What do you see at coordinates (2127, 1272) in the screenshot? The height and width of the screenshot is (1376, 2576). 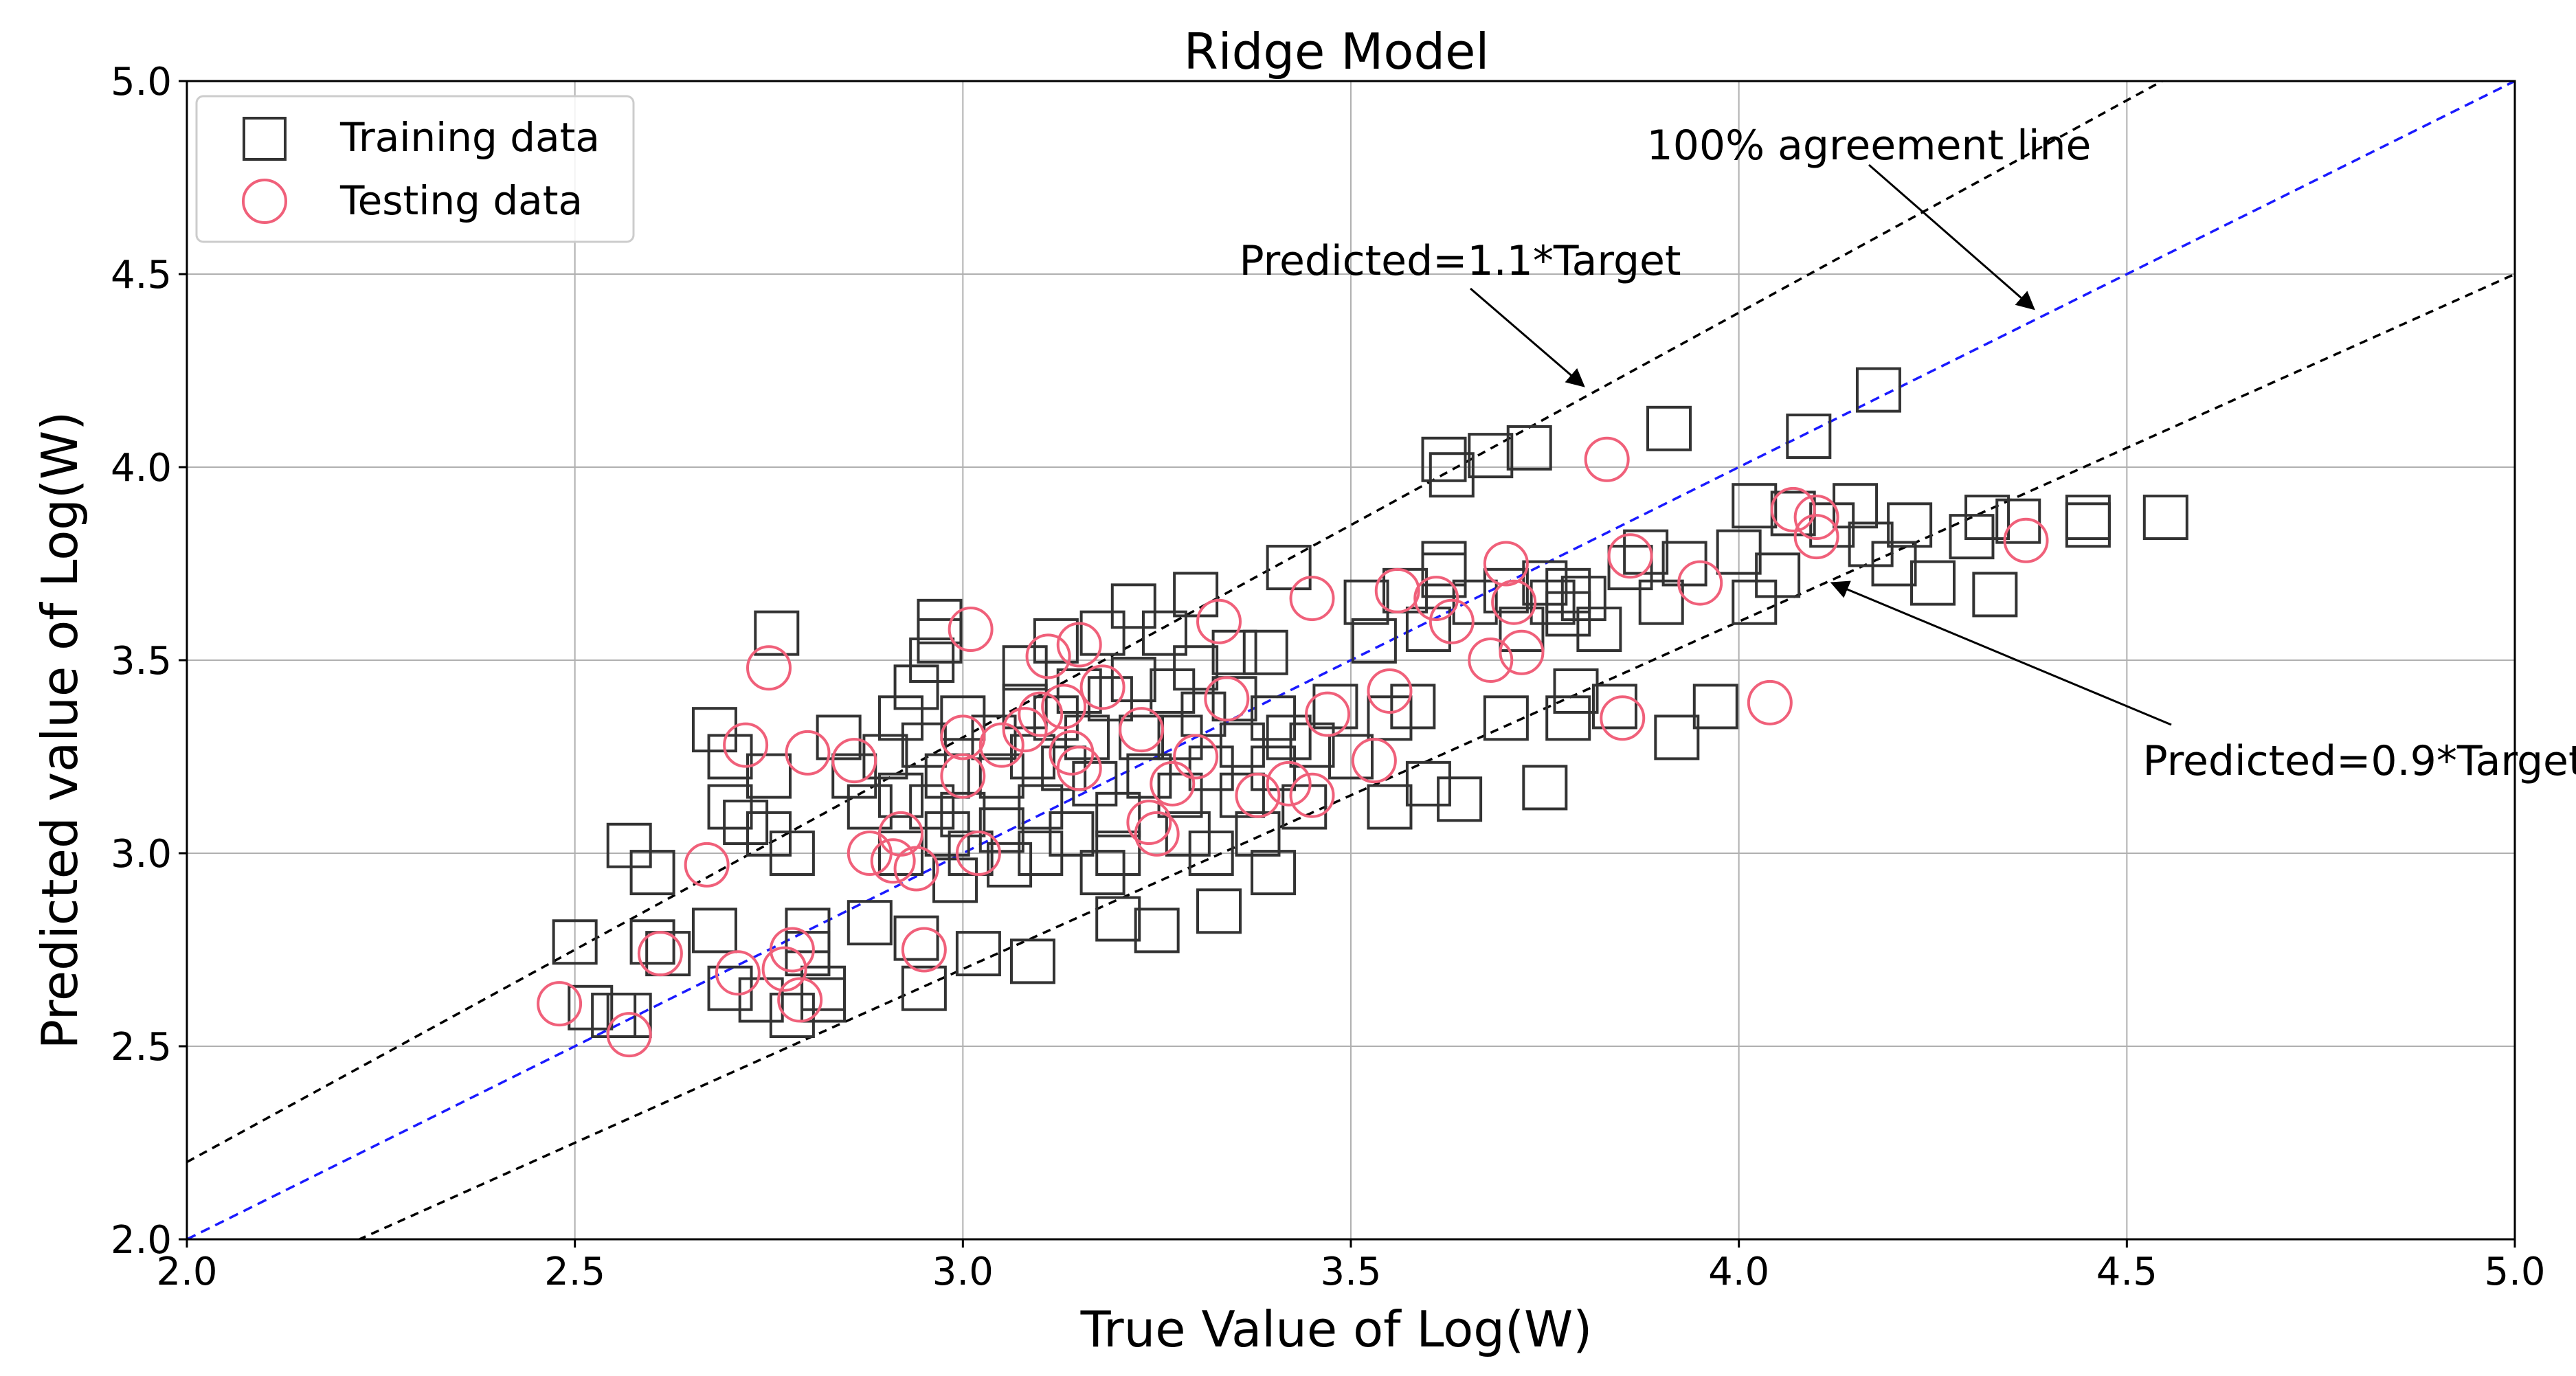 I see `x-tick-label: 4.5` at bounding box center [2127, 1272].